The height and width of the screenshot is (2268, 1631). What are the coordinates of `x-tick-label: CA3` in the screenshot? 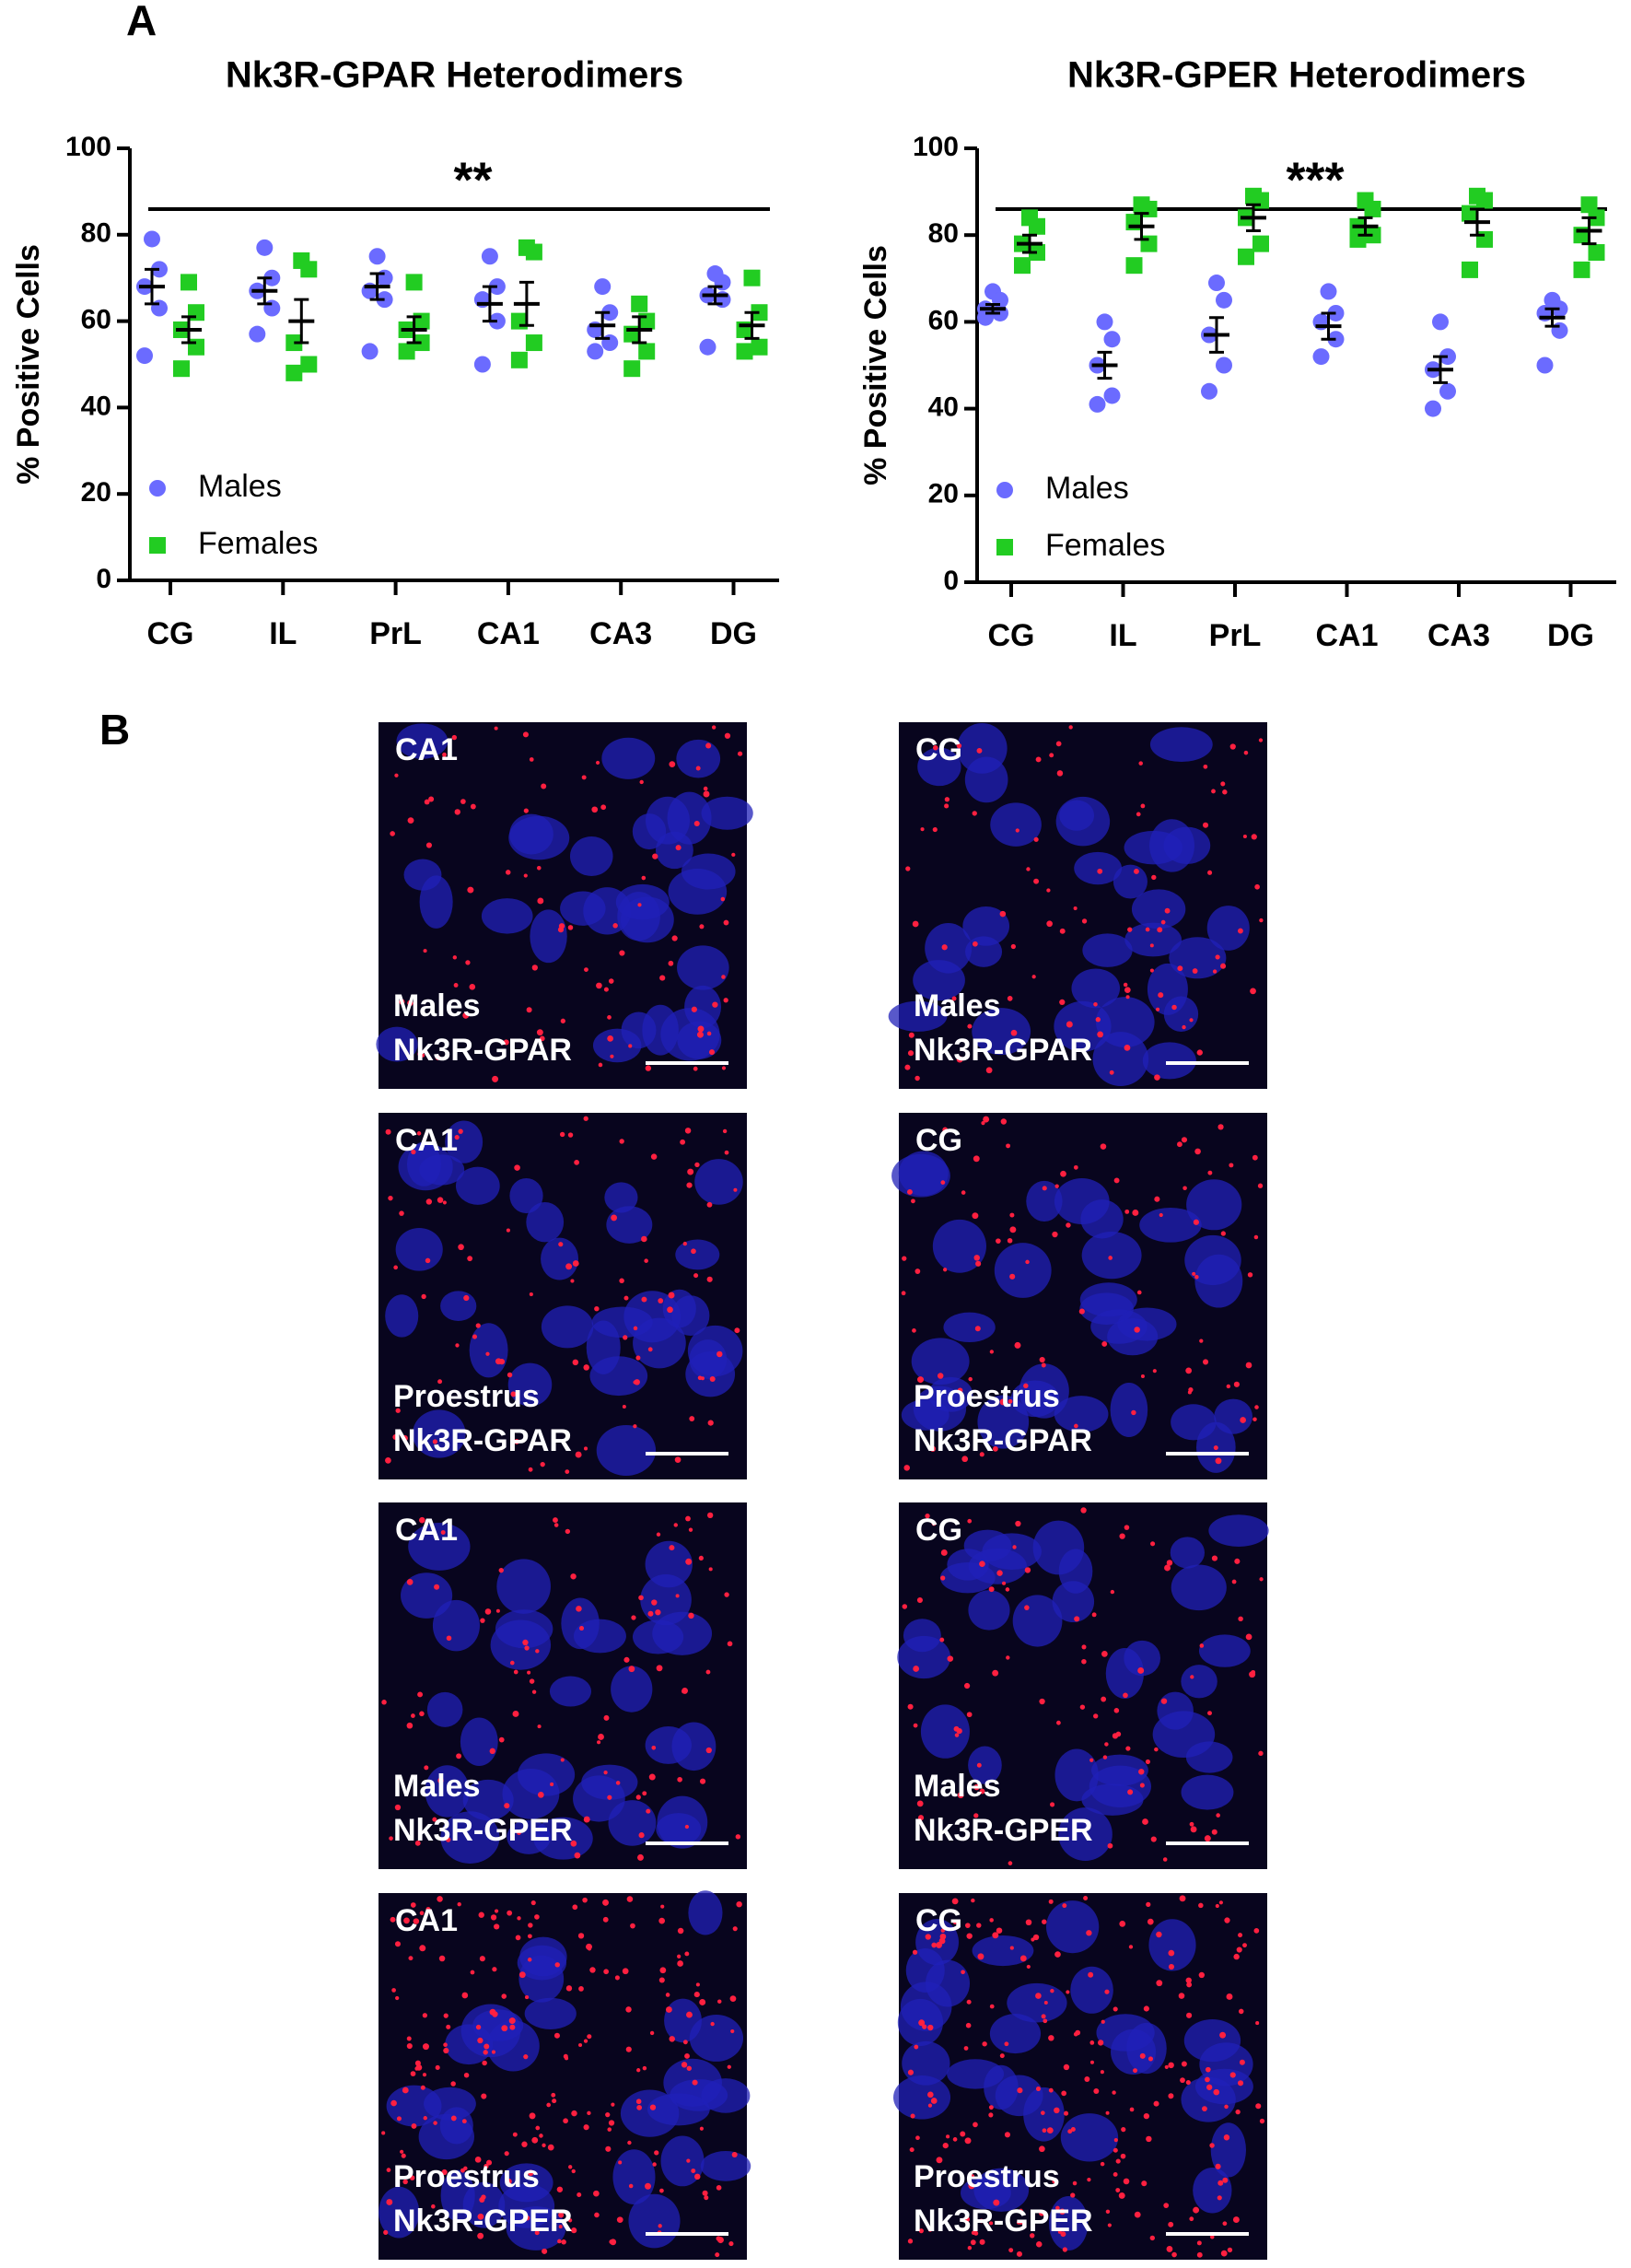 It's located at (1458, 635).